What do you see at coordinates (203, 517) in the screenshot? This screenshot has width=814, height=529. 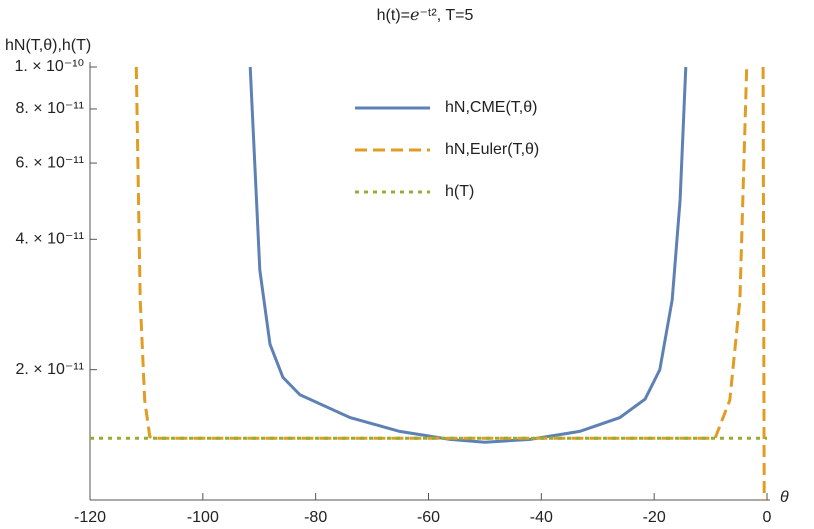 I see `x-tick-label: -100` at bounding box center [203, 517].